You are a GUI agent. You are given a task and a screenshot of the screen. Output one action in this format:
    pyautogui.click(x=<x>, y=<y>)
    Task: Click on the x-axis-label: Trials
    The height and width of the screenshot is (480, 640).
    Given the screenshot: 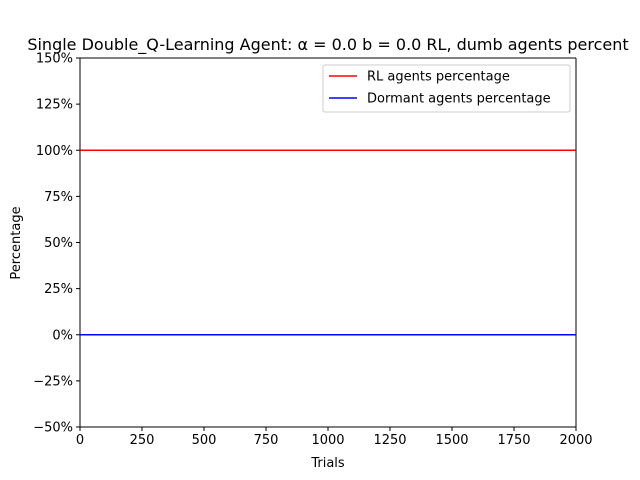 What is the action you would take?
    pyautogui.click(x=327, y=463)
    